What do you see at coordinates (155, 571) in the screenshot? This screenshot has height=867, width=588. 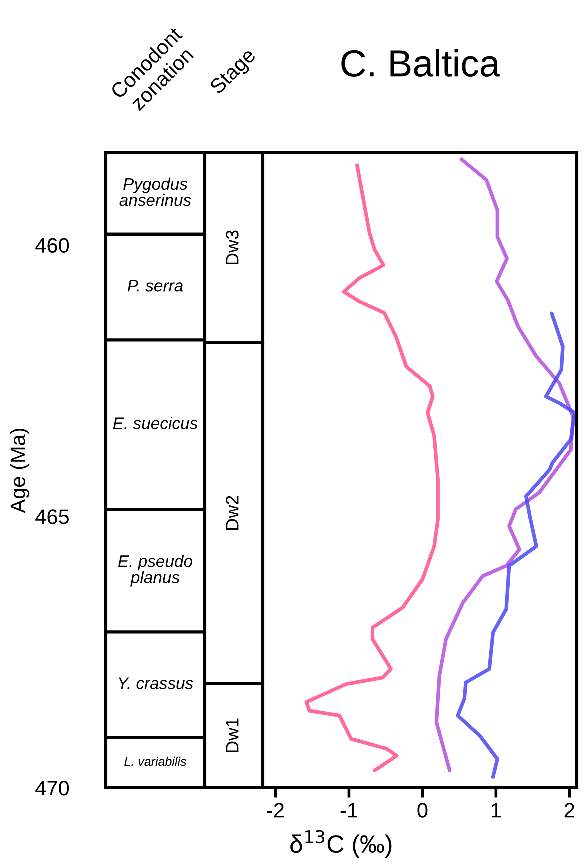 I see `band-label: E. pseudo planus` at bounding box center [155, 571].